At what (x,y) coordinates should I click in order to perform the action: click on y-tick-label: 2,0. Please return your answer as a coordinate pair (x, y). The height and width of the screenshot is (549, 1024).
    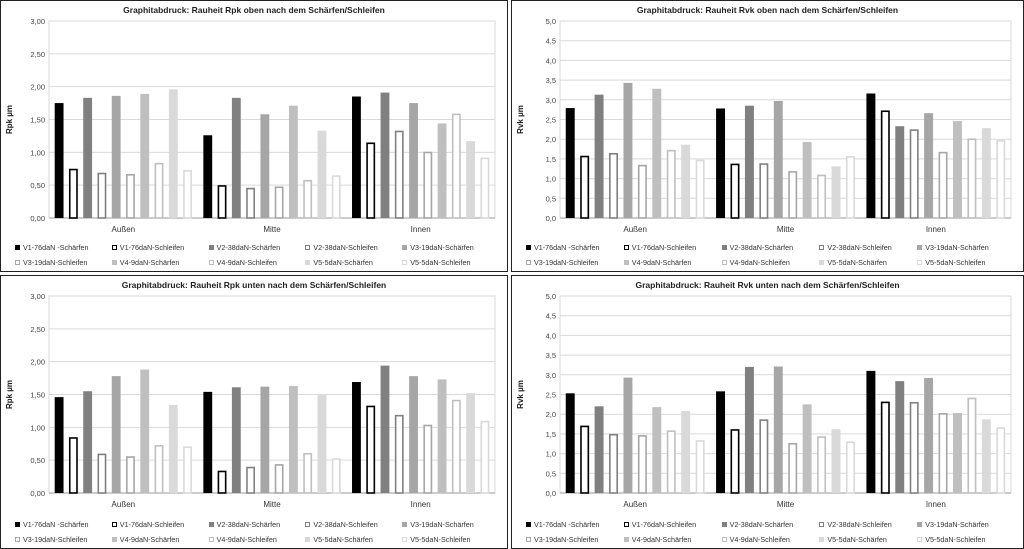
    Looking at the image, I should click on (551, 414).